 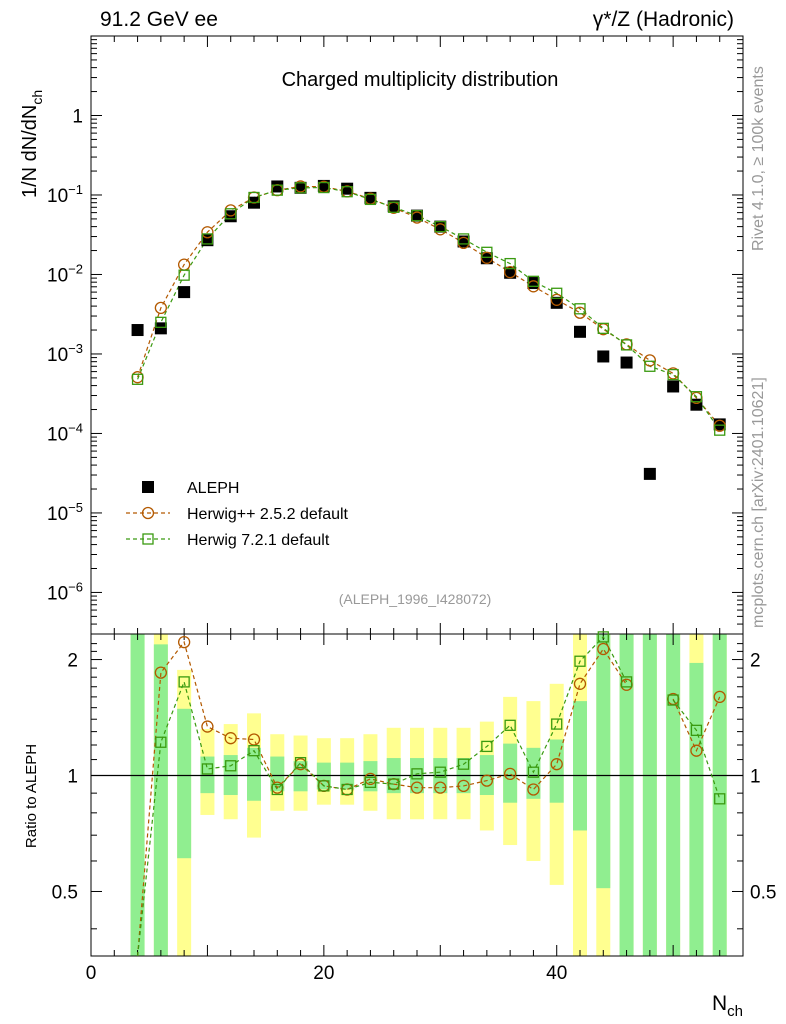 I want to click on legend-label-aleph: ALEPH, so click(x=213, y=488).